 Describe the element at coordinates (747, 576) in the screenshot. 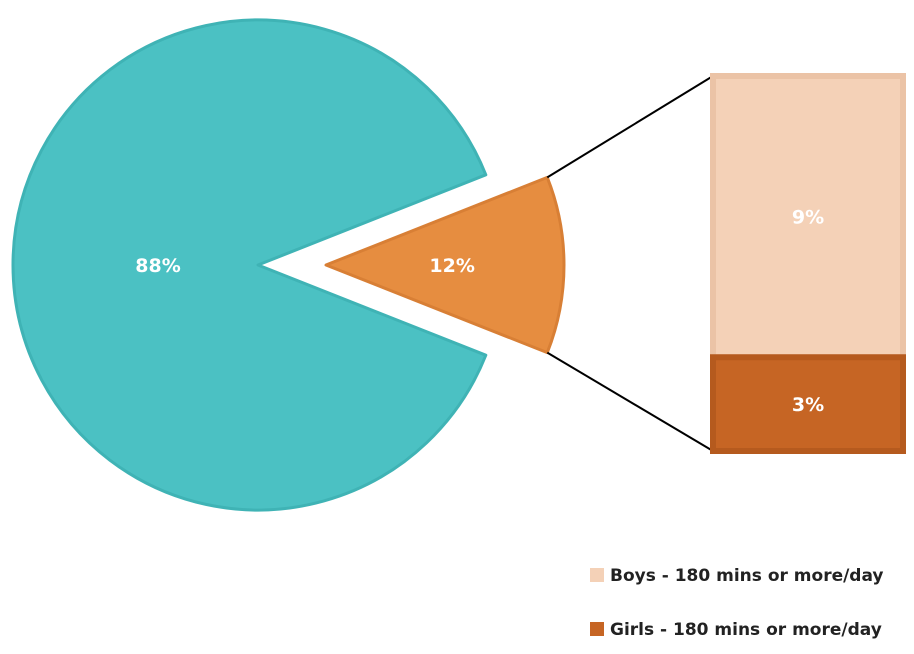

I see `legend-label-0: Boys - 180 mins or more/day` at that location.